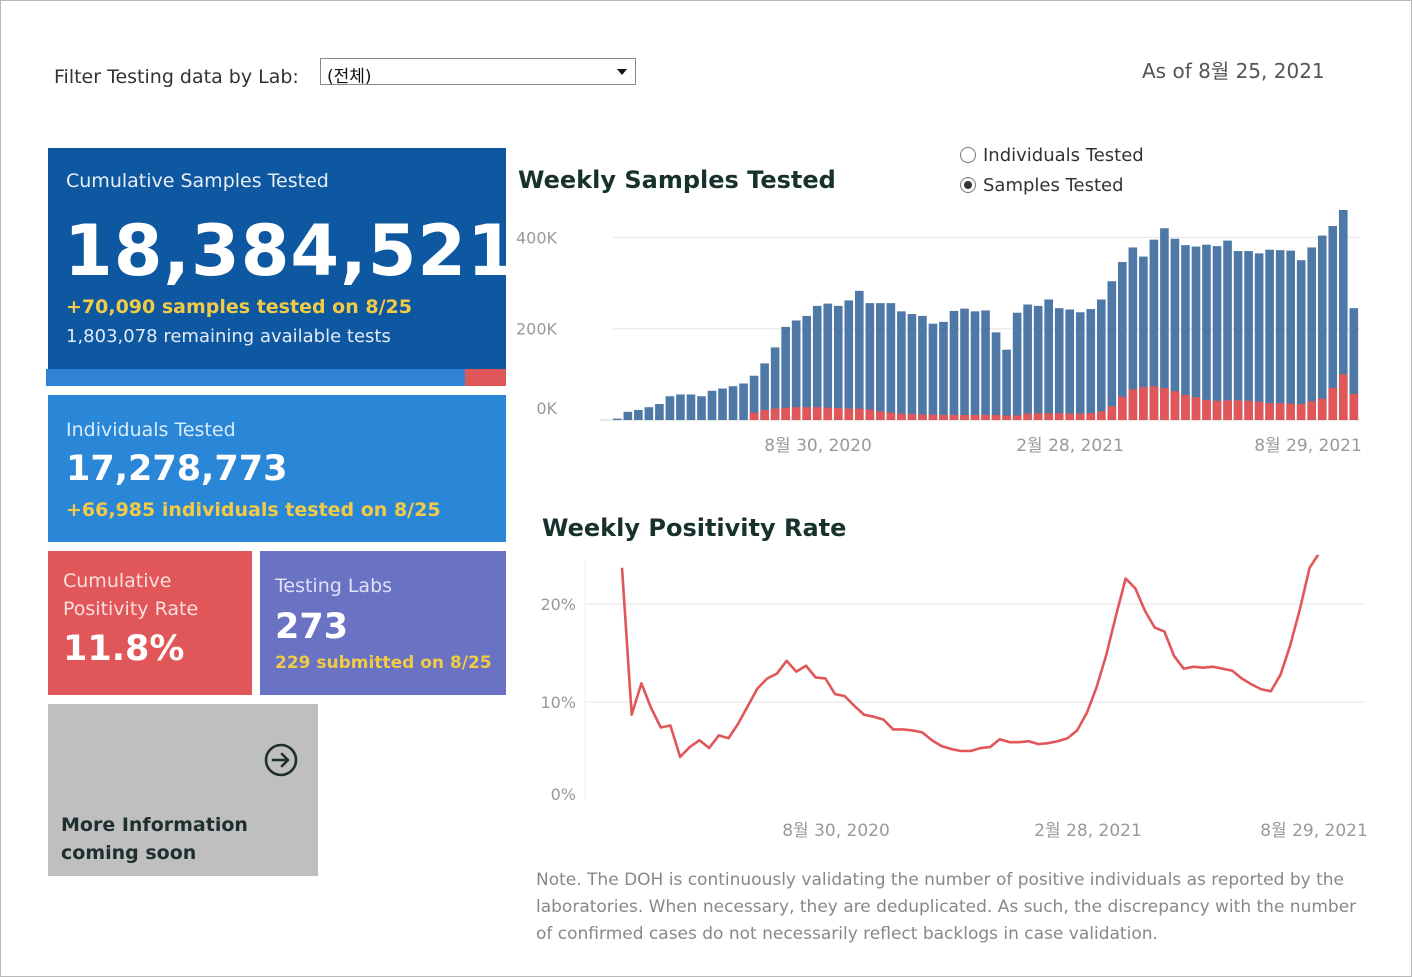 The height and width of the screenshot is (977, 1412). Describe the element at coordinates (537, 329) in the screenshot. I see `y-tick-label: 200K` at that location.